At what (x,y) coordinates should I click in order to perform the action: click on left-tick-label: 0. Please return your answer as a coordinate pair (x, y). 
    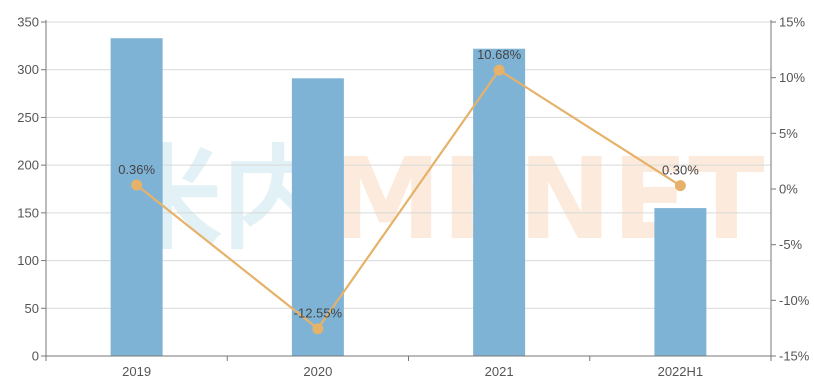
    Looking at the image, I should click on (35, 356).